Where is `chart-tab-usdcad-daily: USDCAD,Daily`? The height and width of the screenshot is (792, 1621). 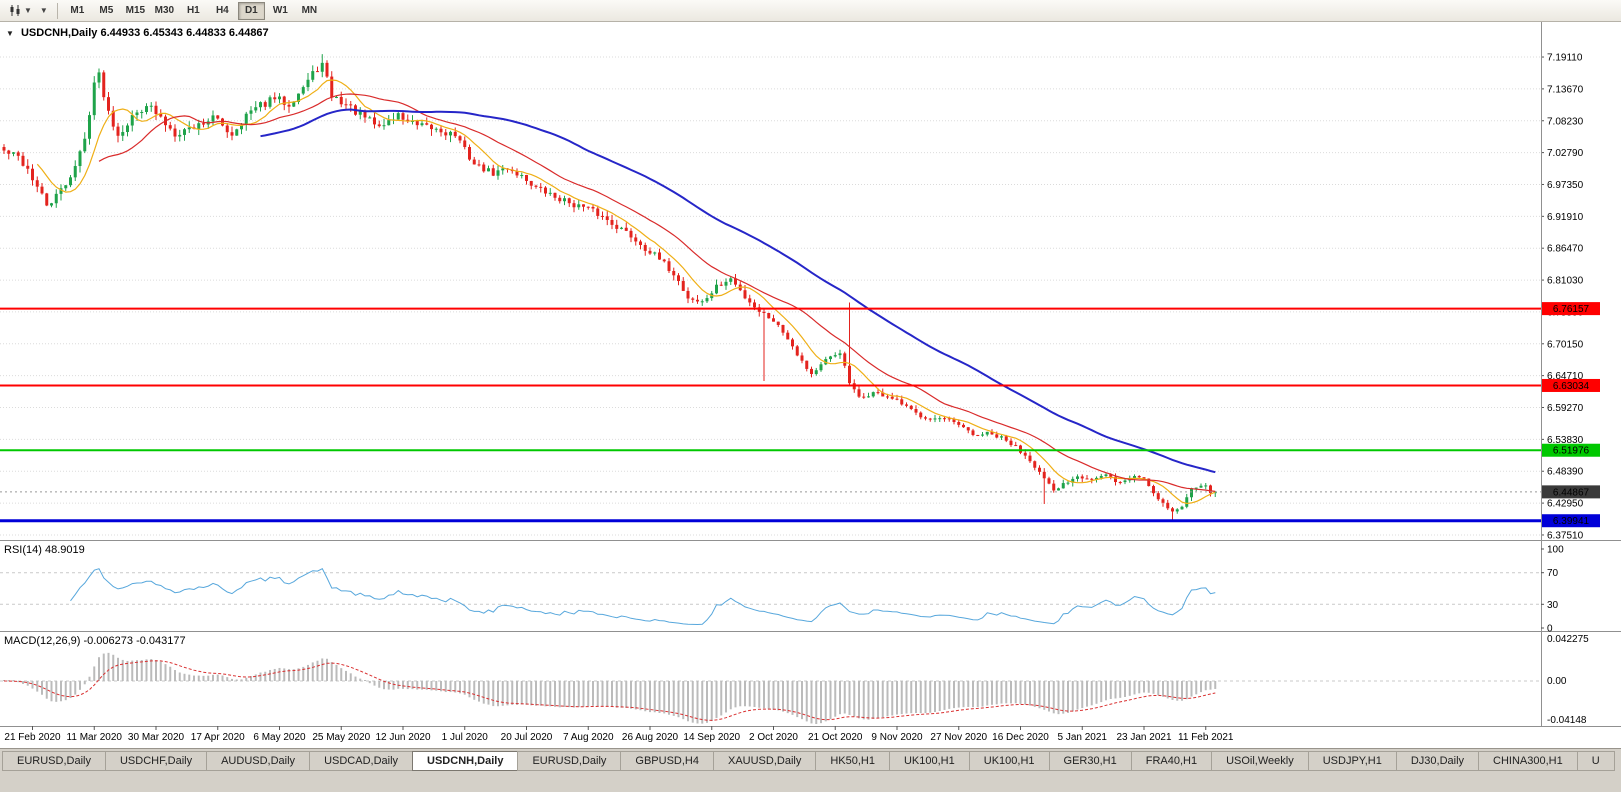 chart-tab-usdcad-daily: USDCAD,Daily is located at coordinates (361, 761).